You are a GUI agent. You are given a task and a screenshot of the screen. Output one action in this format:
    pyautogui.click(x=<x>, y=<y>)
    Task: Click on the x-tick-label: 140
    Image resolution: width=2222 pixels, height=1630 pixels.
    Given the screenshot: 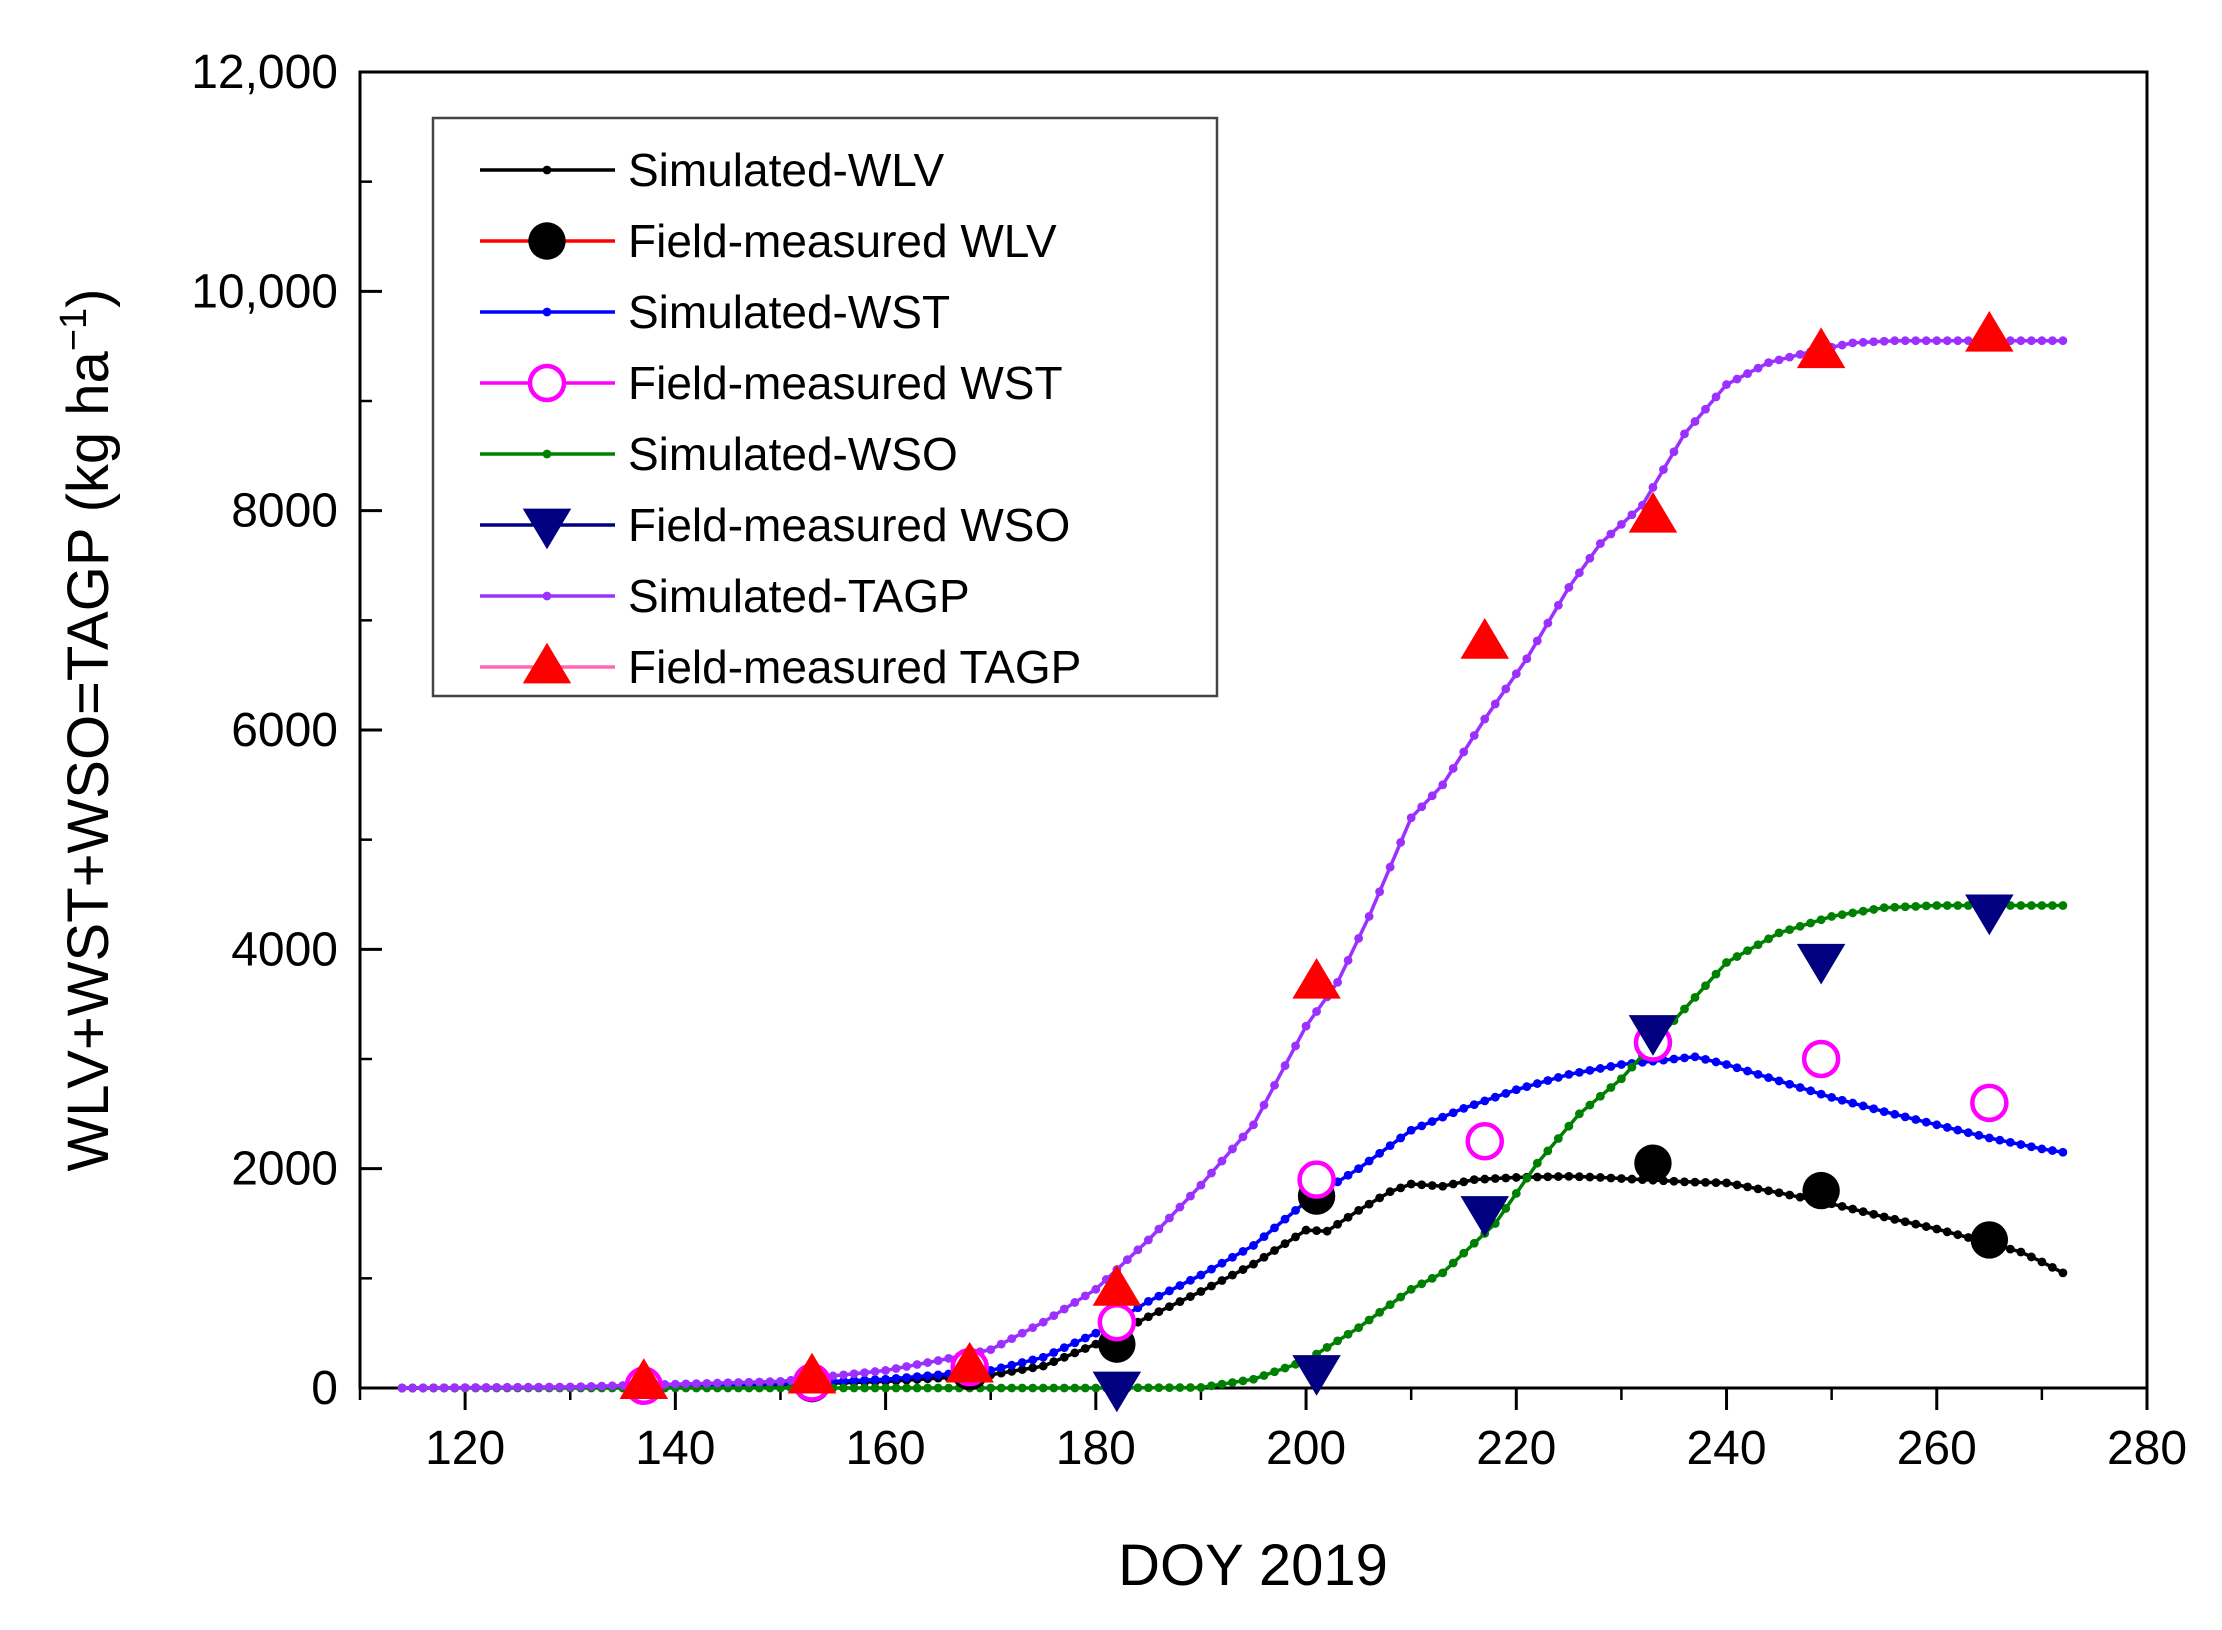 What is the action you would take?
    pyautogui.click(x=675, y=1448)
    